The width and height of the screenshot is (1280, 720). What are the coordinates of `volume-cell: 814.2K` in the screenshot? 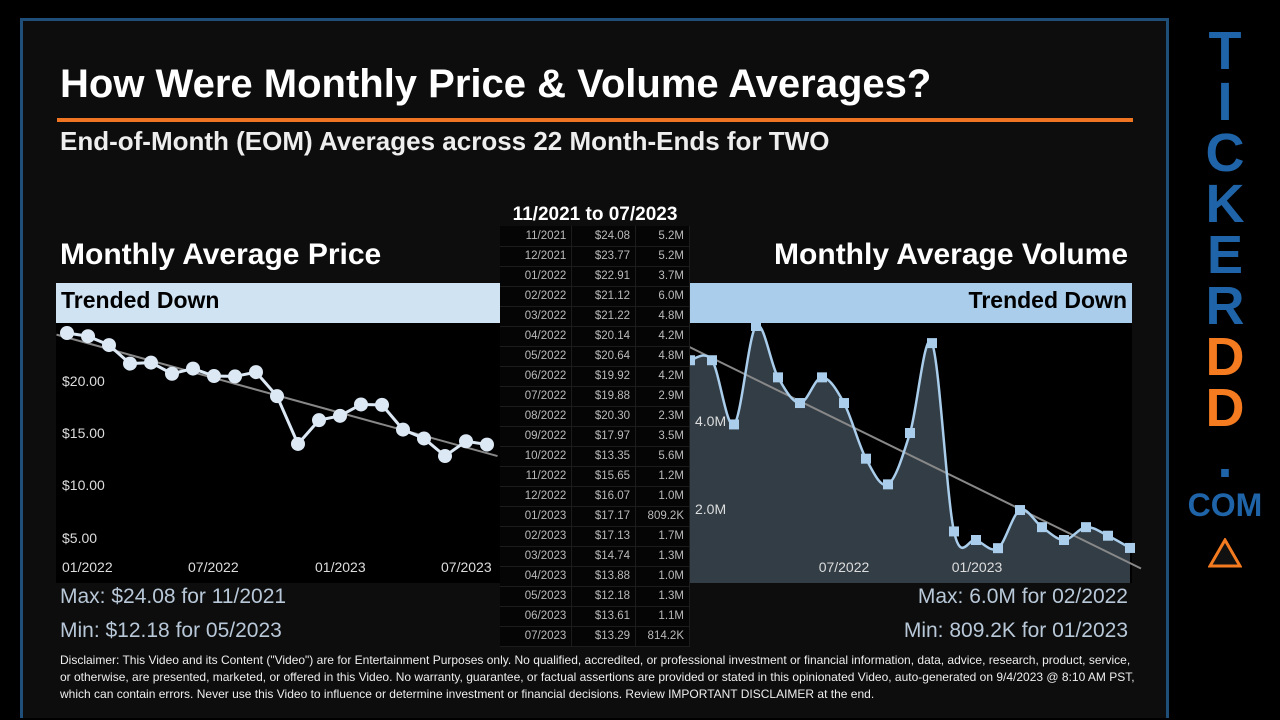 It's located at (662, 636).